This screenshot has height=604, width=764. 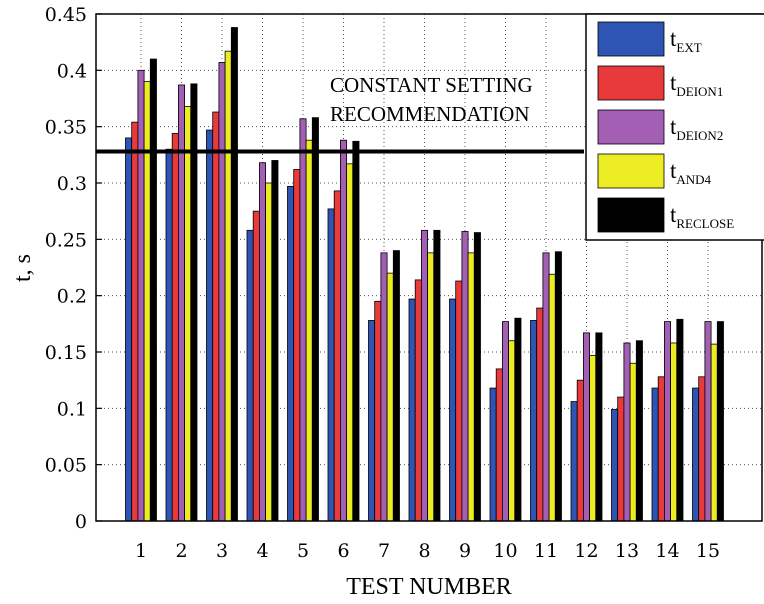 I want to click on x-tick-label: 9, so click(x=465, y=551).